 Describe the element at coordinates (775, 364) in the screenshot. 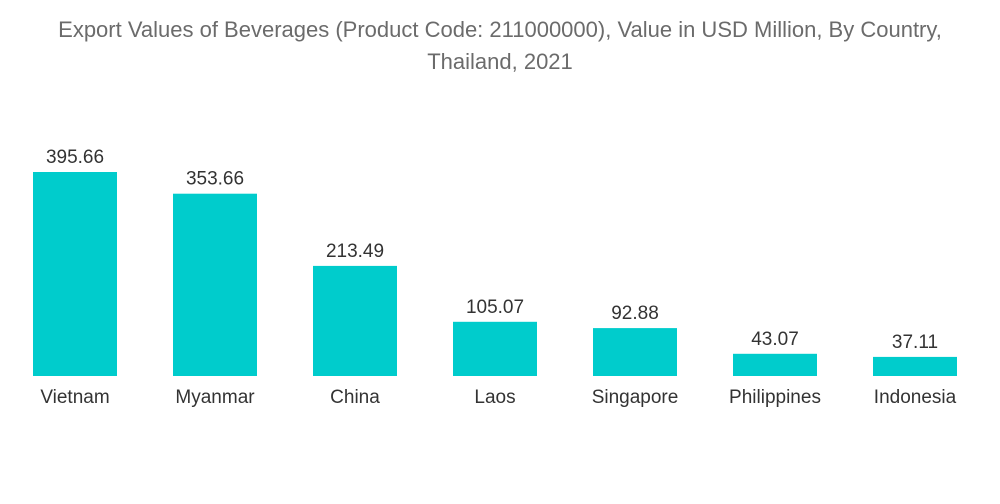

I see `bar-philippines` at that location.